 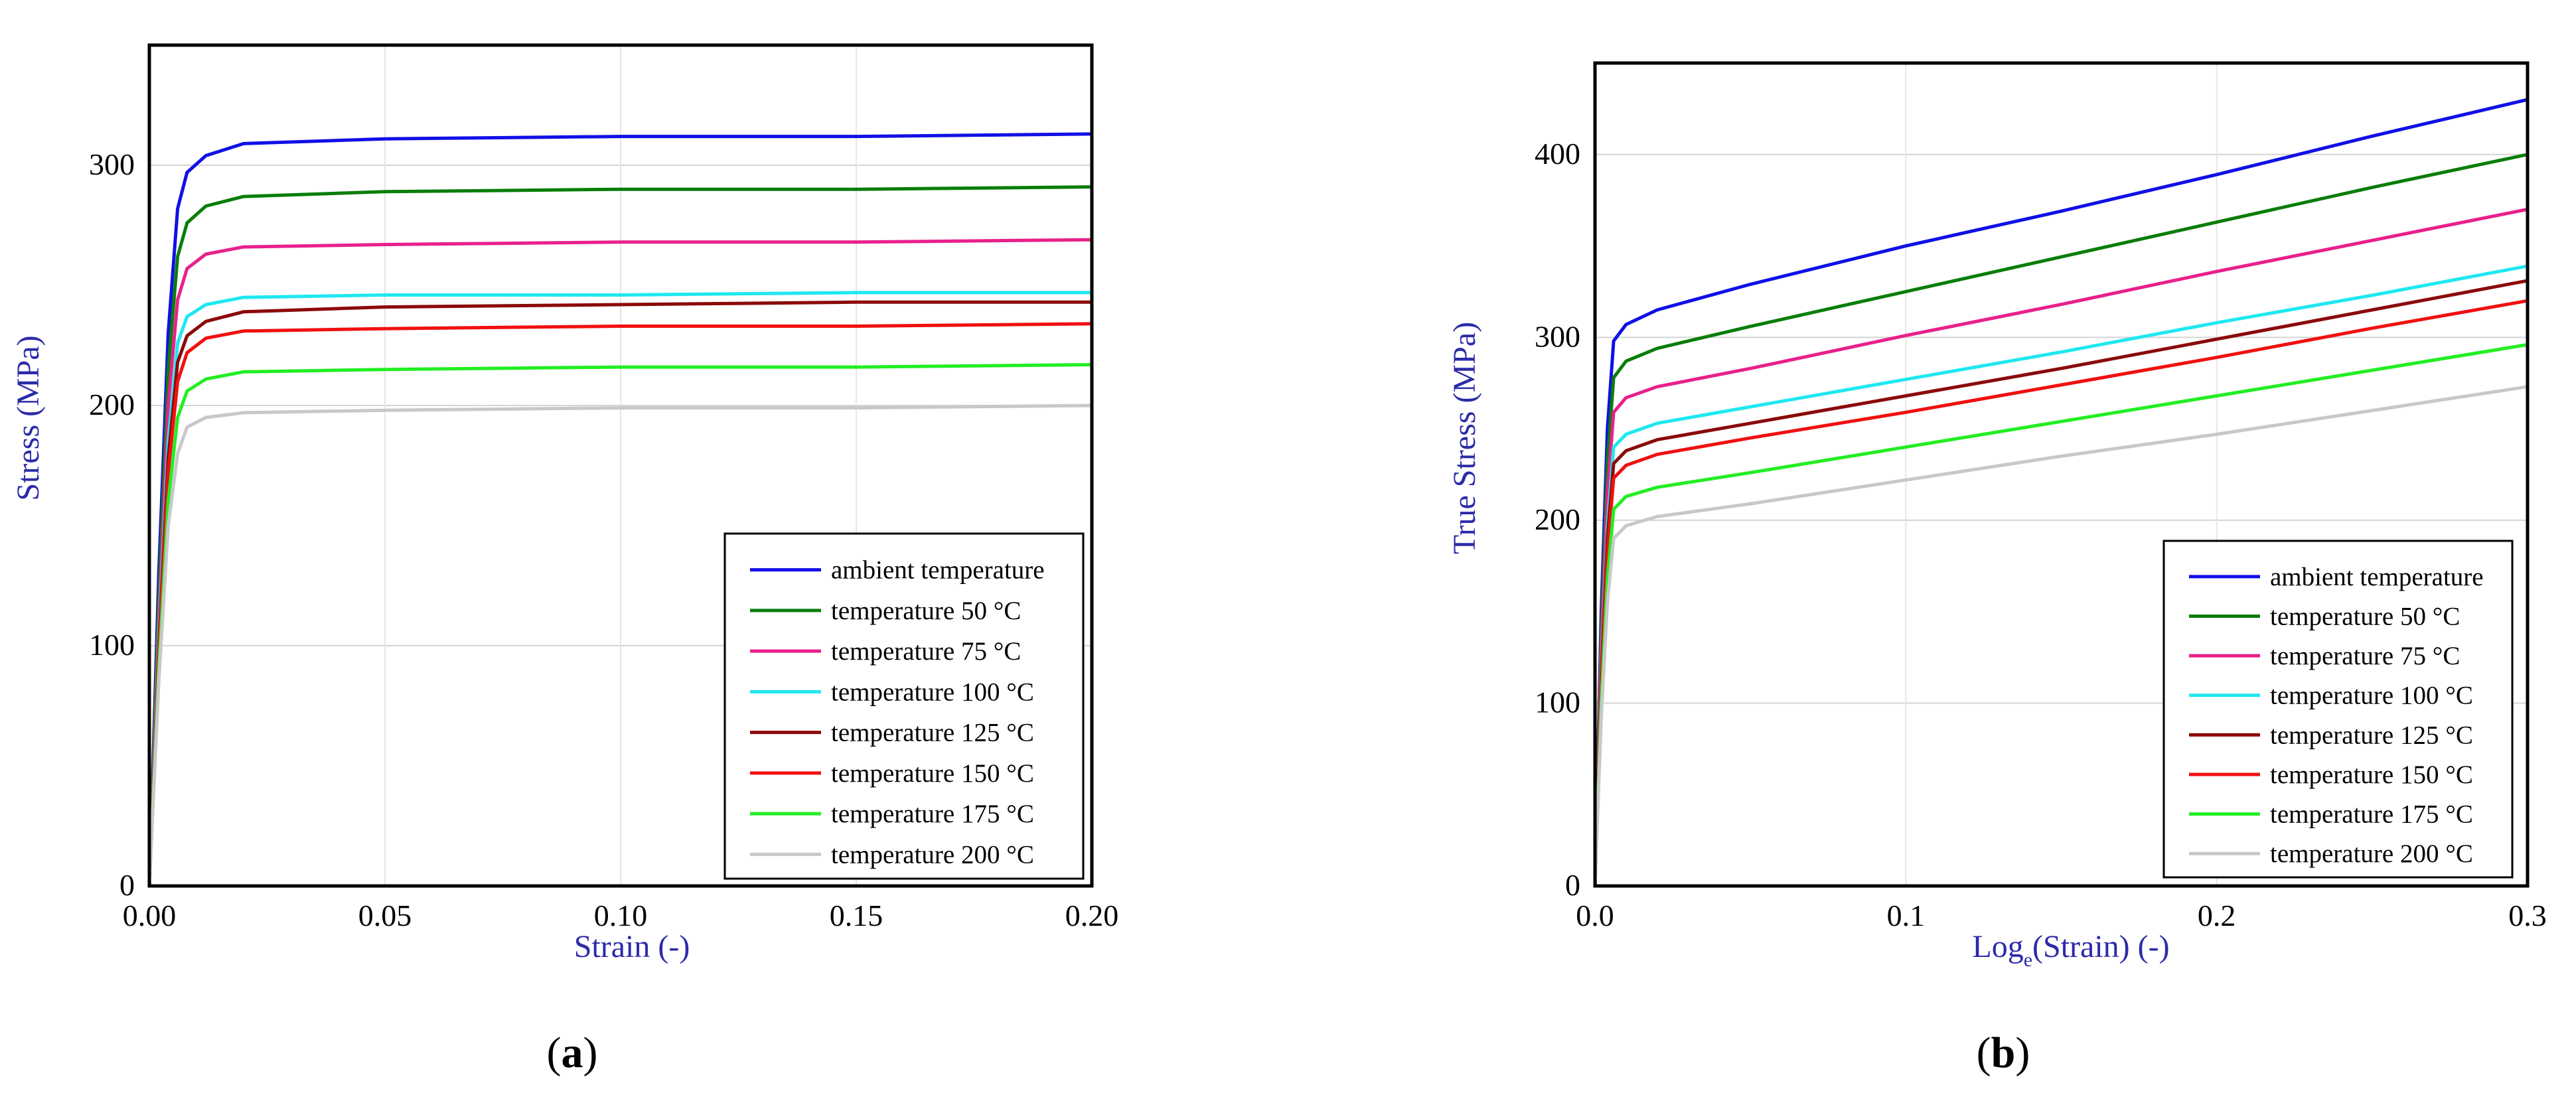 I want to click on x-axis-label-subscript: e, so click(x=2028, y=960).